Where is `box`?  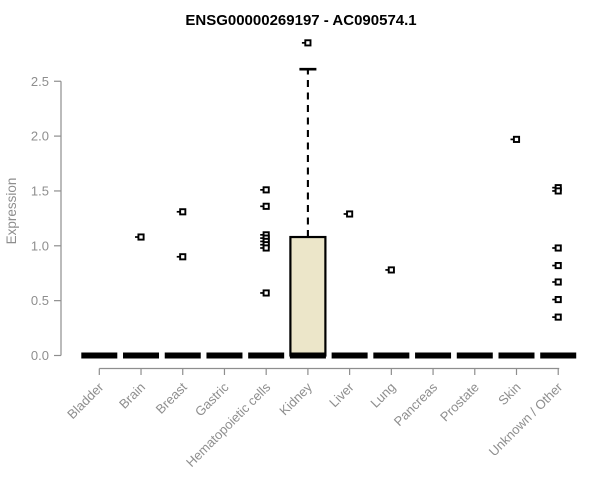 box is located at coordinates (308, 296).